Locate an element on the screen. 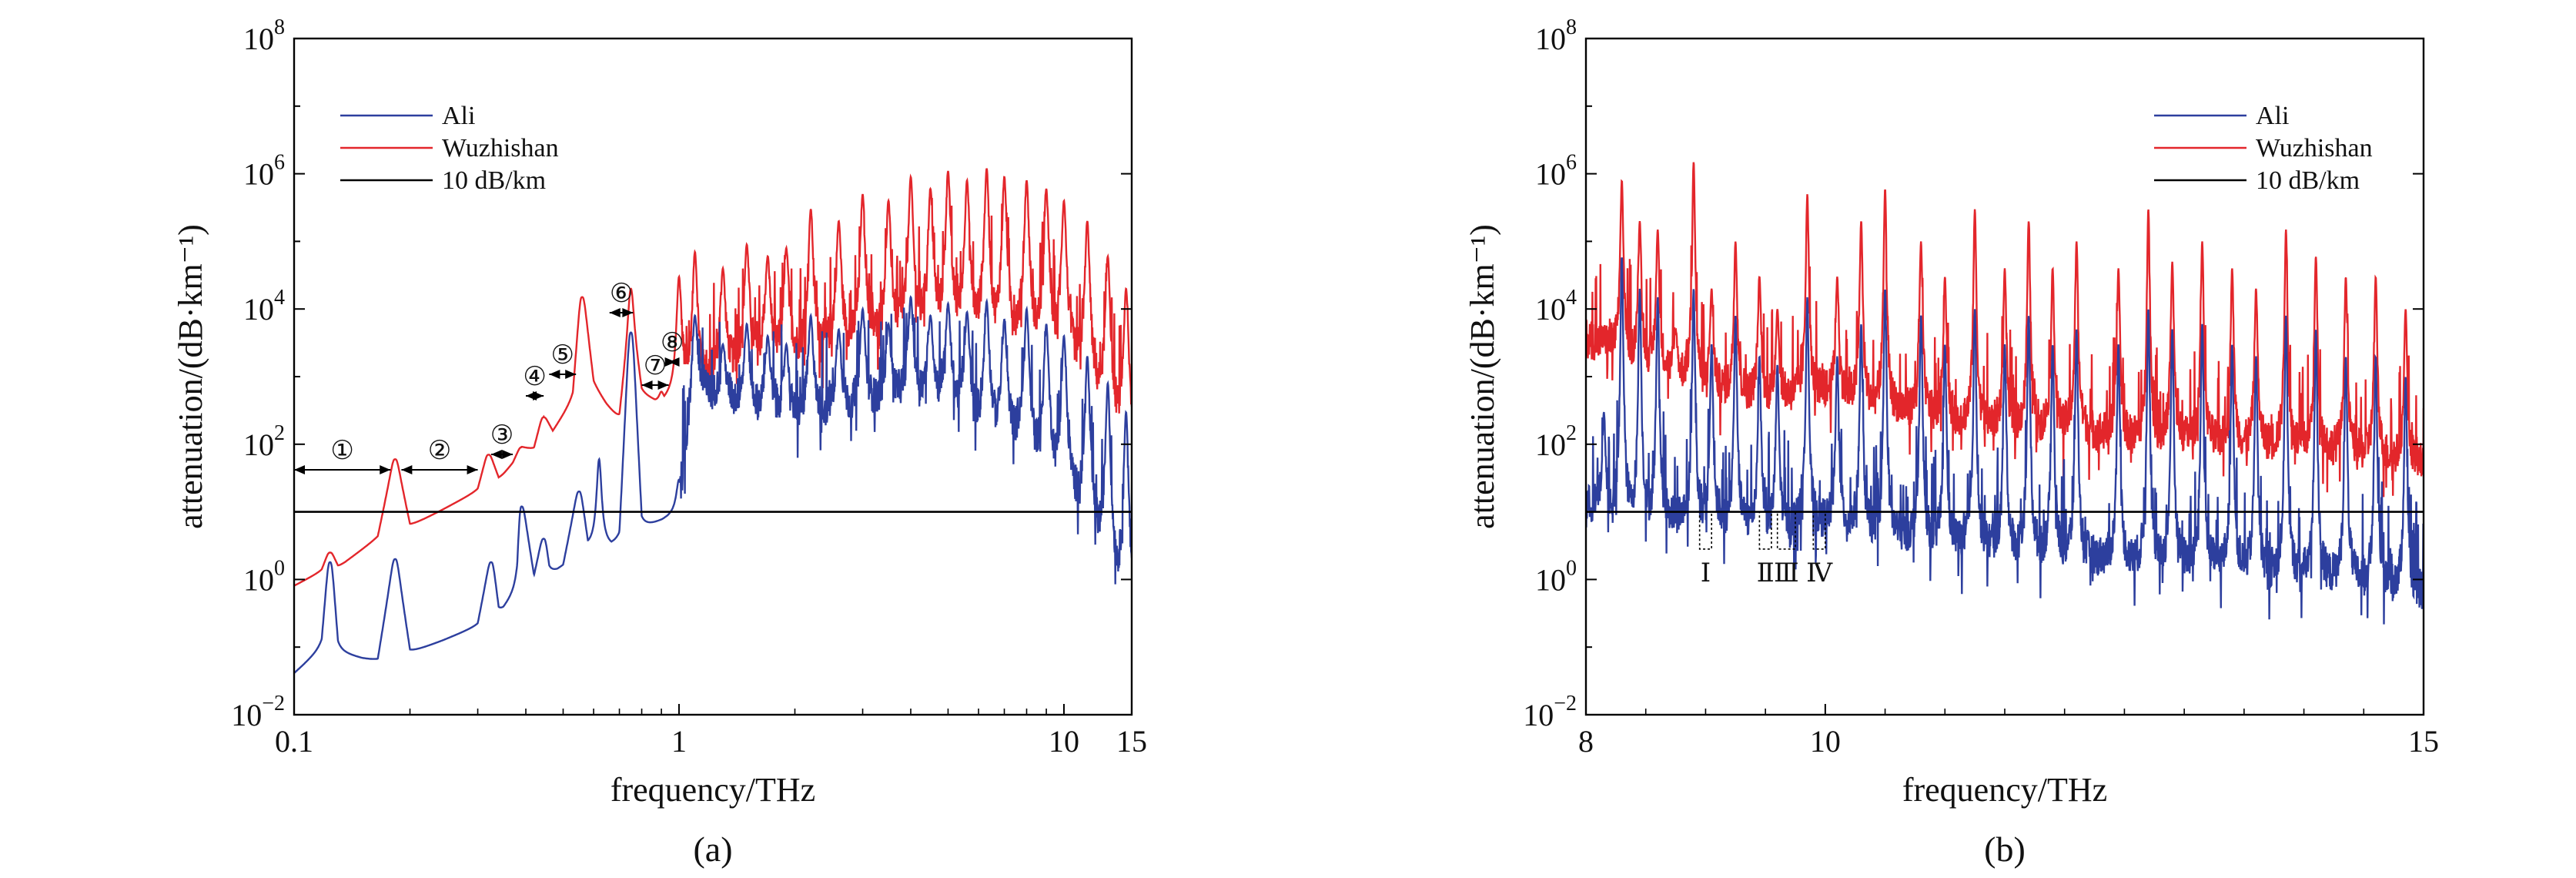 This screenshot has width=2576, height=878. x-tick-label: 8 is located at coordinates (1586, 741).